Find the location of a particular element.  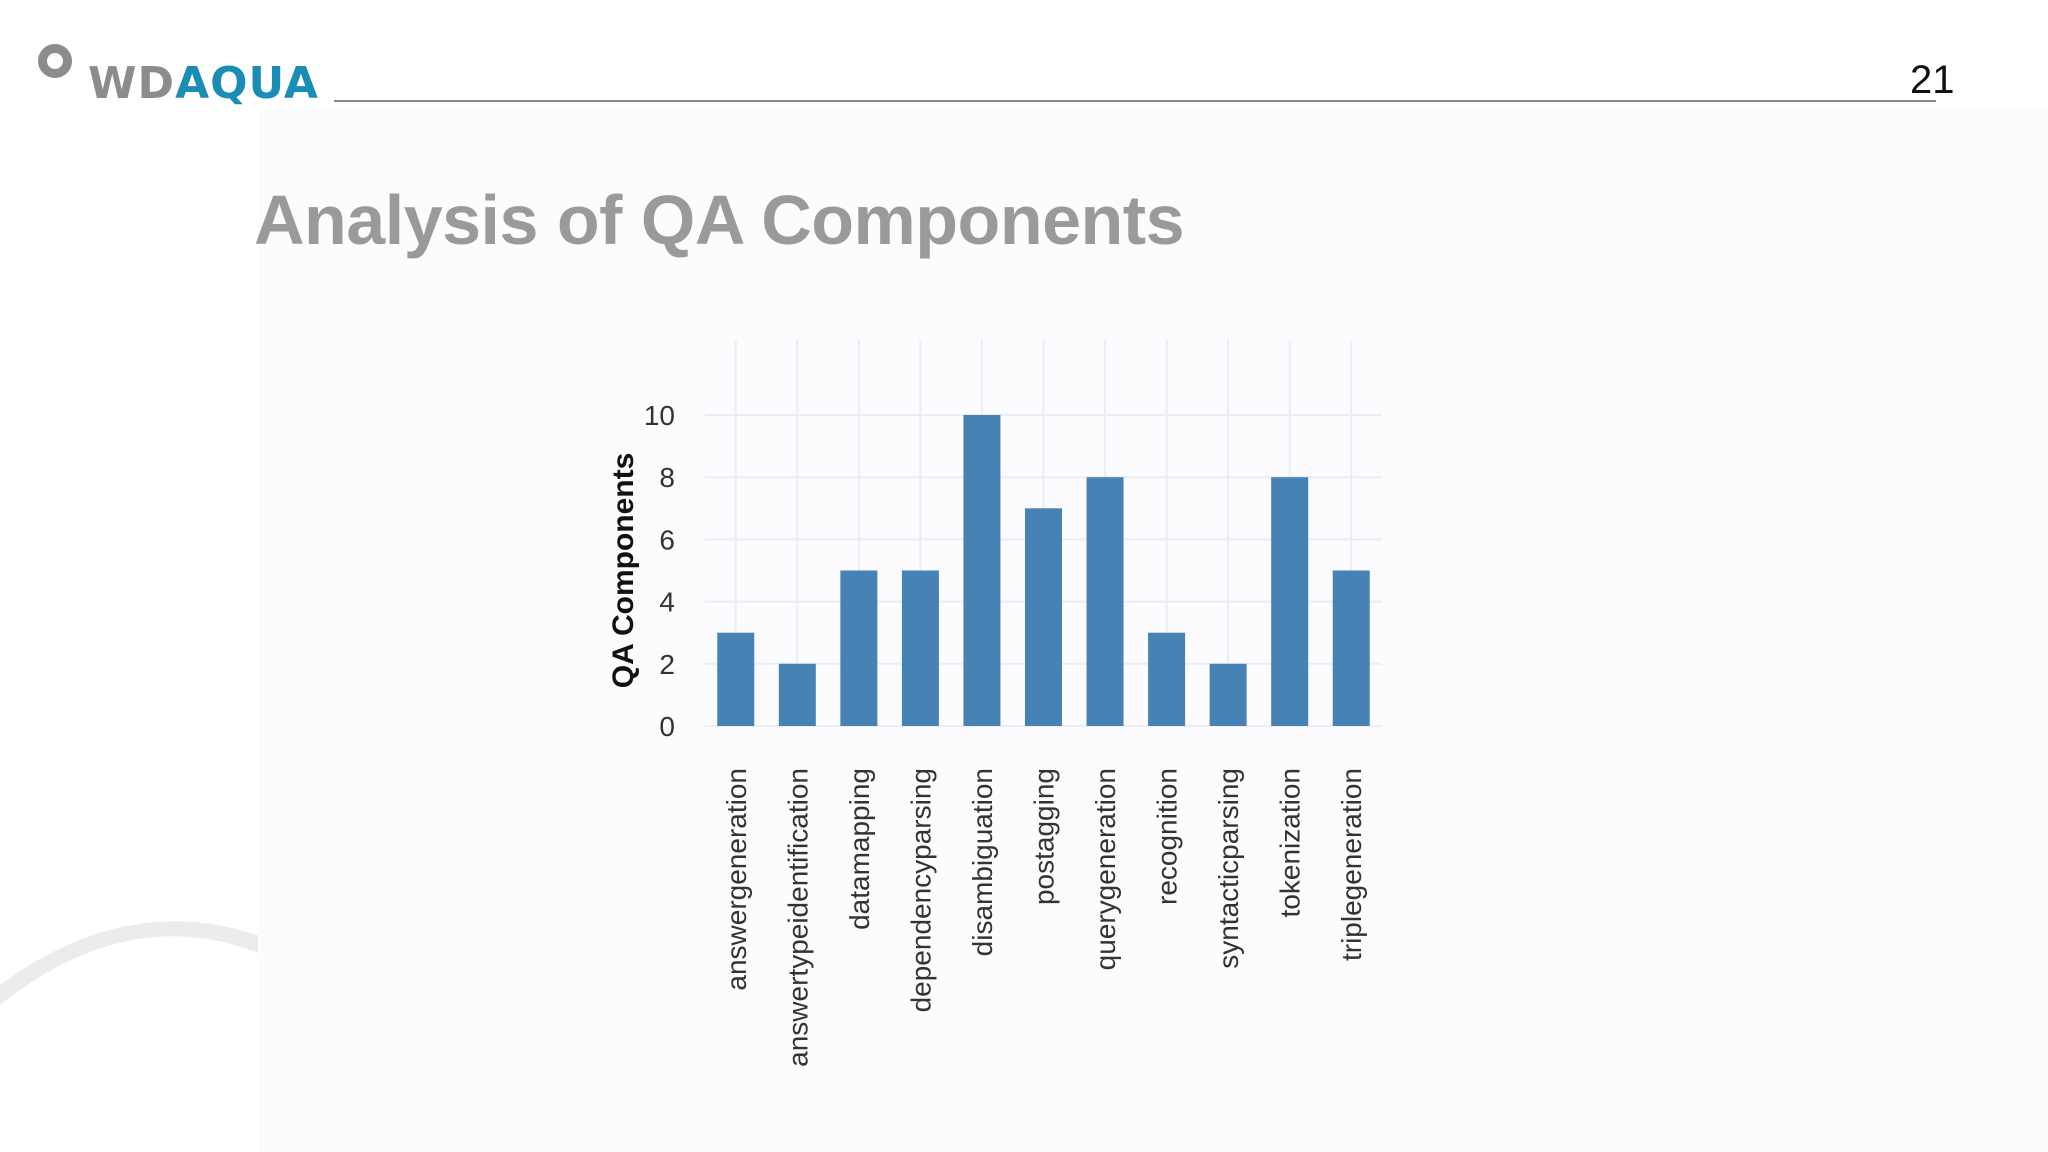

x-tick-label: dependencyparsing is located at coordinates (920, 890).